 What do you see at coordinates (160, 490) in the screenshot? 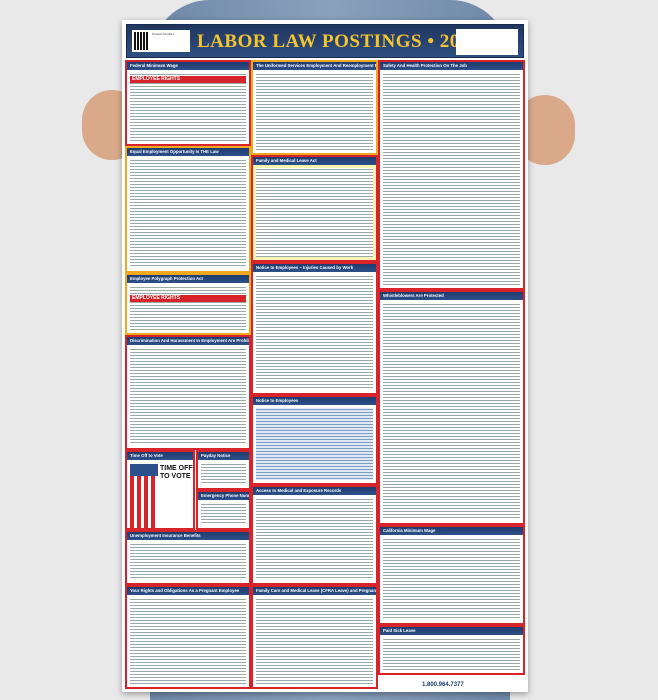
I see `section-time-off-vote: Time Off to Vote TIME OFF TO VOTE` at bounding box center [160, 490].